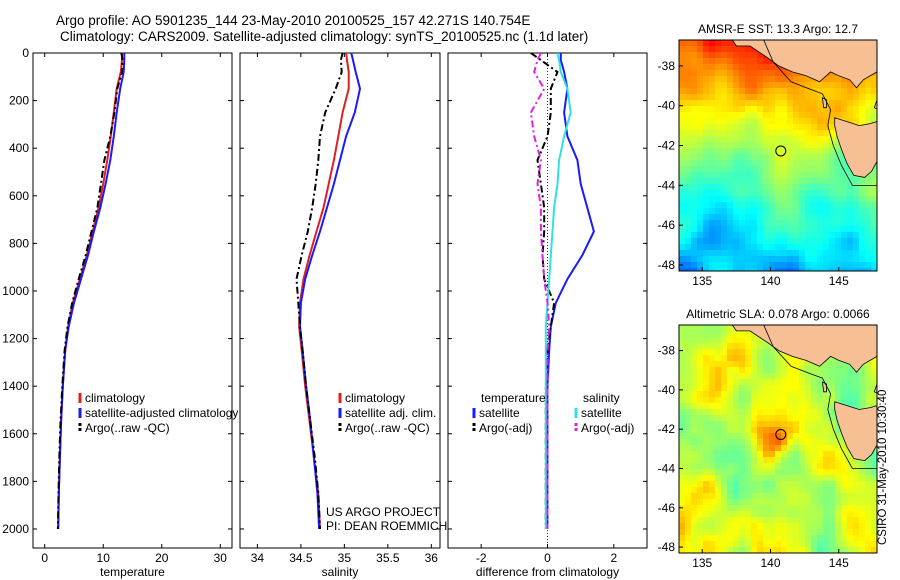 The image size is (900, 580). I want to click on legend-label: satellite-adjusted climatology, so click(161, 413).